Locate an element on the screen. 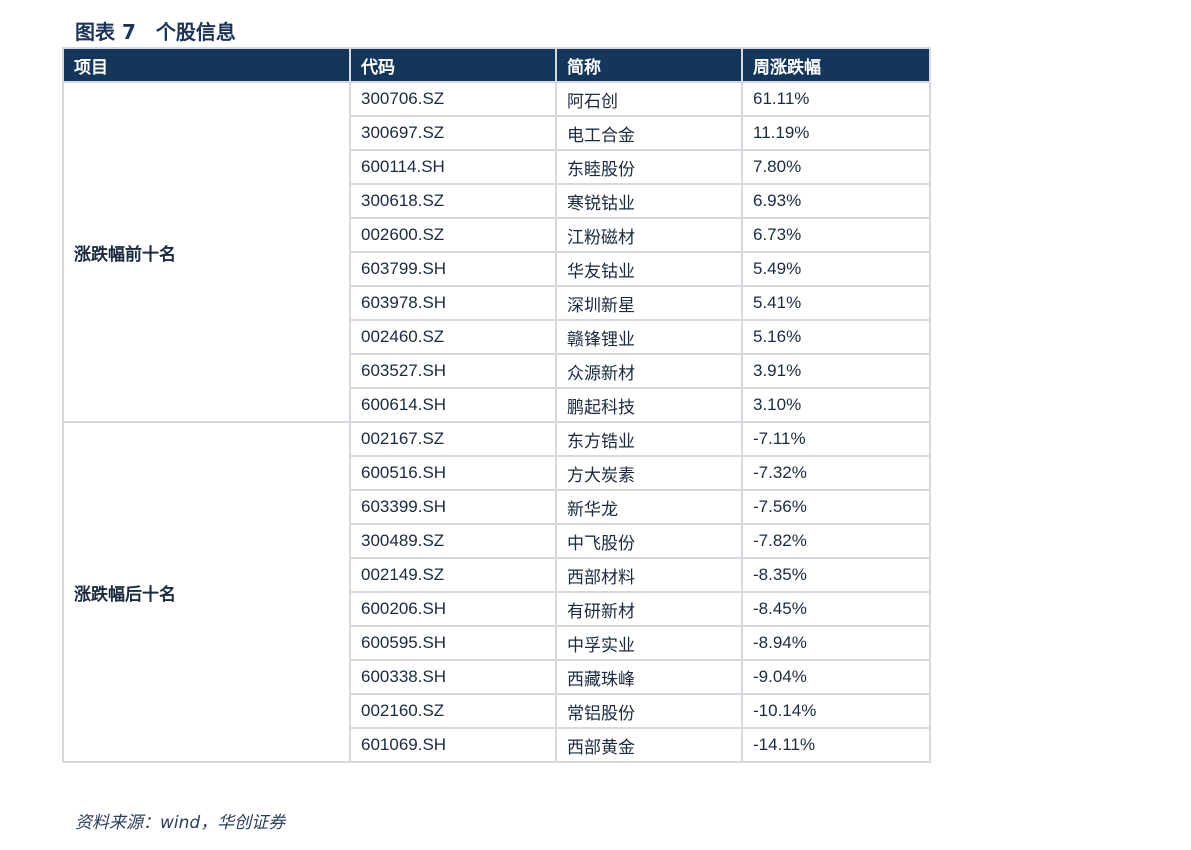 The height and width of the screenshot is (850, 1191). stock-code: 600114.SH is located at coordinates (453, 167).